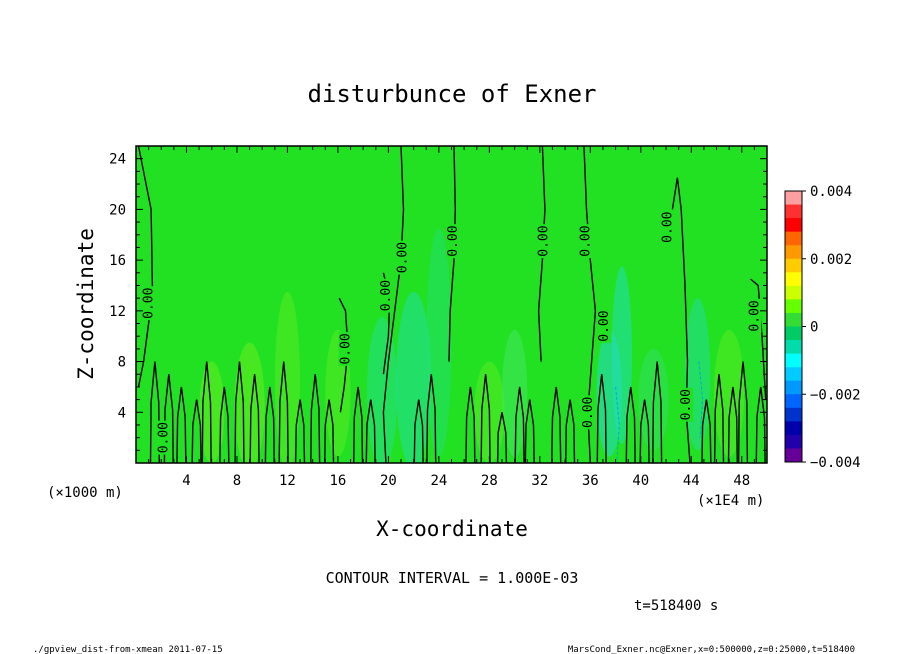 The width and height of the screenshot is (904, 654). I want to click on colorbar-tick-label: 0.004, so click(831, 192).